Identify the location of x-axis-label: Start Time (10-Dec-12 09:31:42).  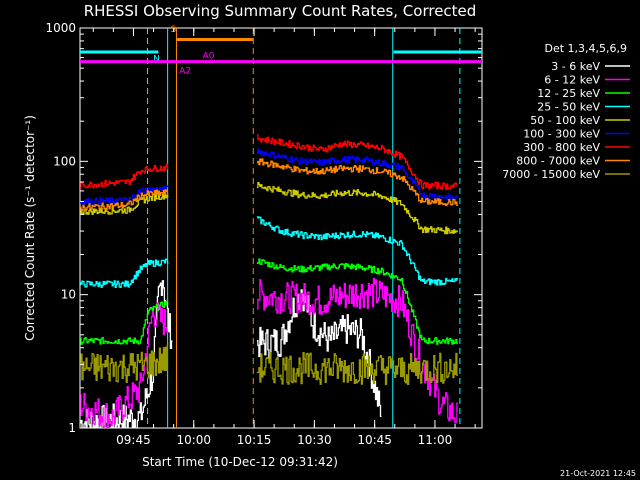
(240, 462).